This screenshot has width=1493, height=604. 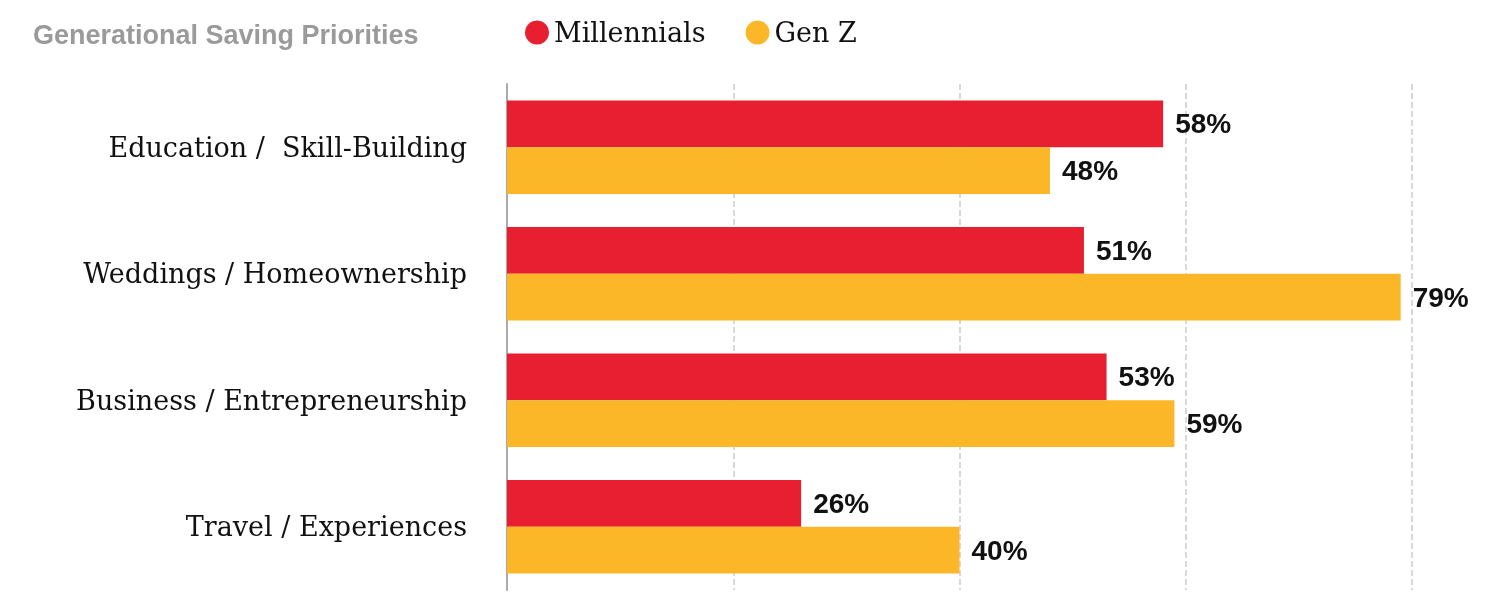 I want to click on y-tick-label: Weddings / Homeownership, so click(x=275, y=274).